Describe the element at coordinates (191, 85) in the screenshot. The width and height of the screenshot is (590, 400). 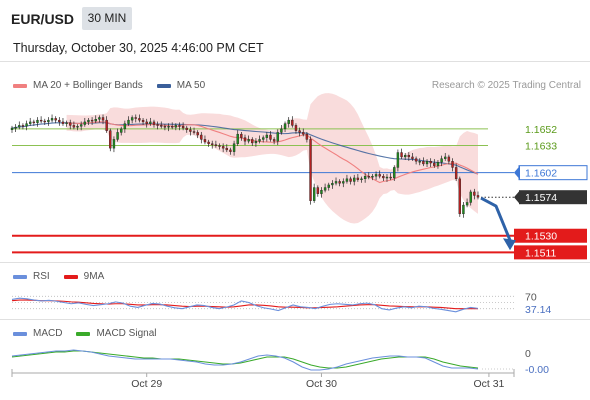
I see `legend-label-ma50: MA 50` at that location.